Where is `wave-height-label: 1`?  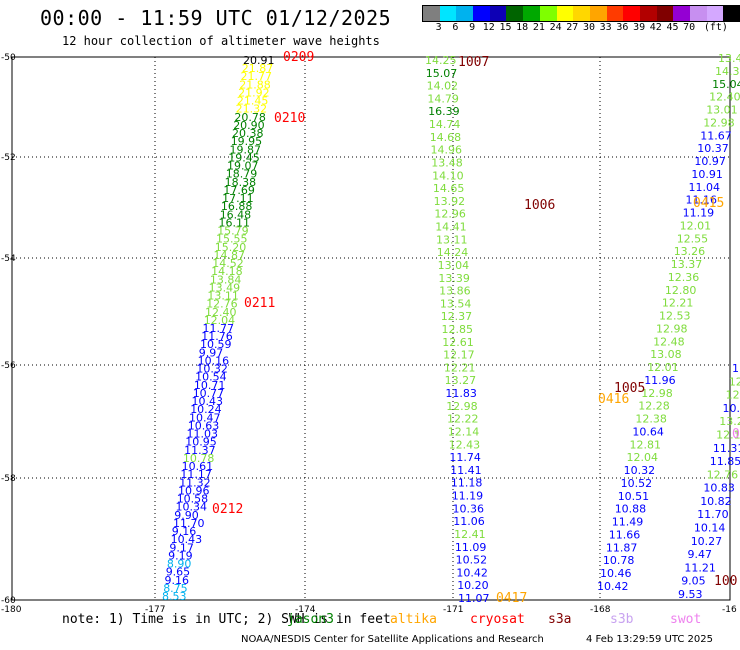
wave-height-label: 1 is located at coordinates (735, 368).